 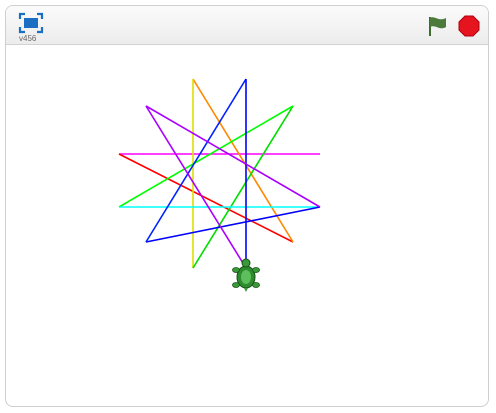 I want to click on fullscreen-icon, so click(x=31, y=23).